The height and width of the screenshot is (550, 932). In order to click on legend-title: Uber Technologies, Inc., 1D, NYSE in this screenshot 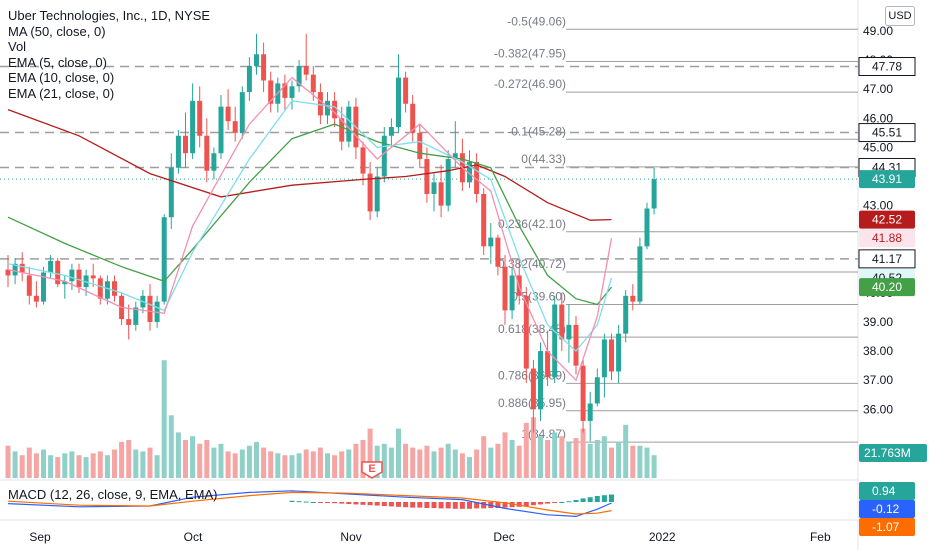, I will do `click(109, 15)`.